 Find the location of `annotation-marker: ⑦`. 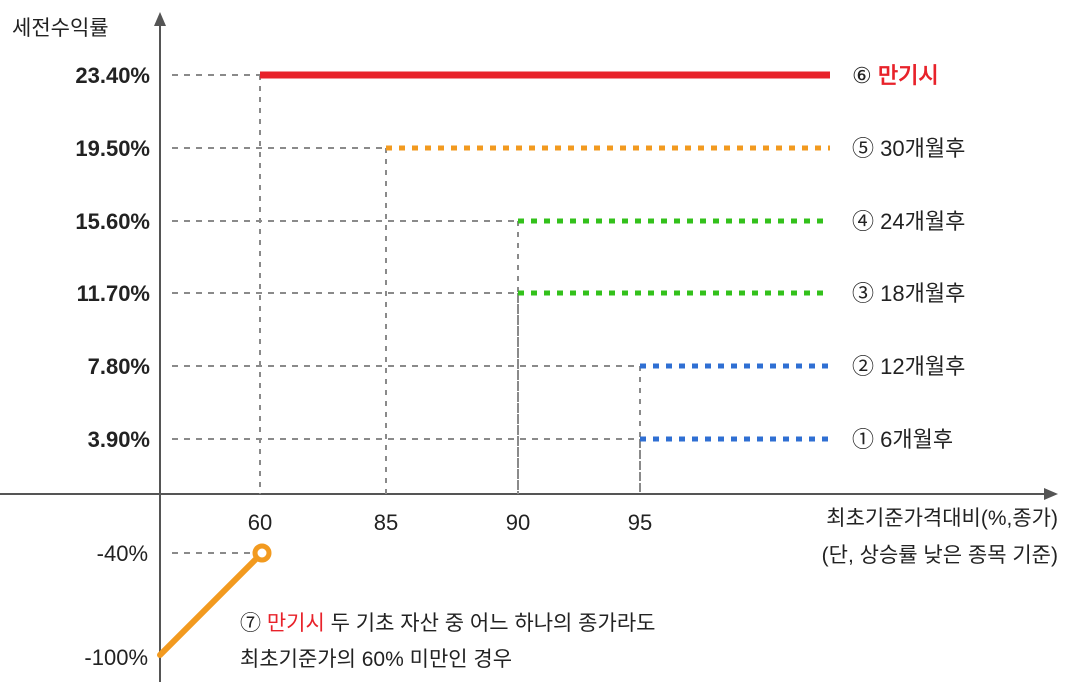

annotation-marker: ⑦ is located at coordinates (250, 623).